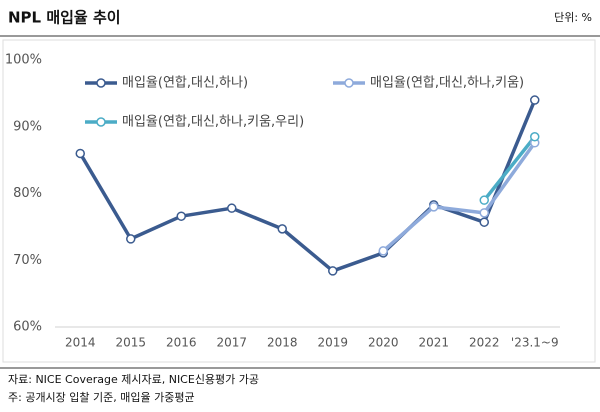 The width and height of the screenshot is (600, 412). I want to click on x-tick-label: 2015, so click(130, 343).